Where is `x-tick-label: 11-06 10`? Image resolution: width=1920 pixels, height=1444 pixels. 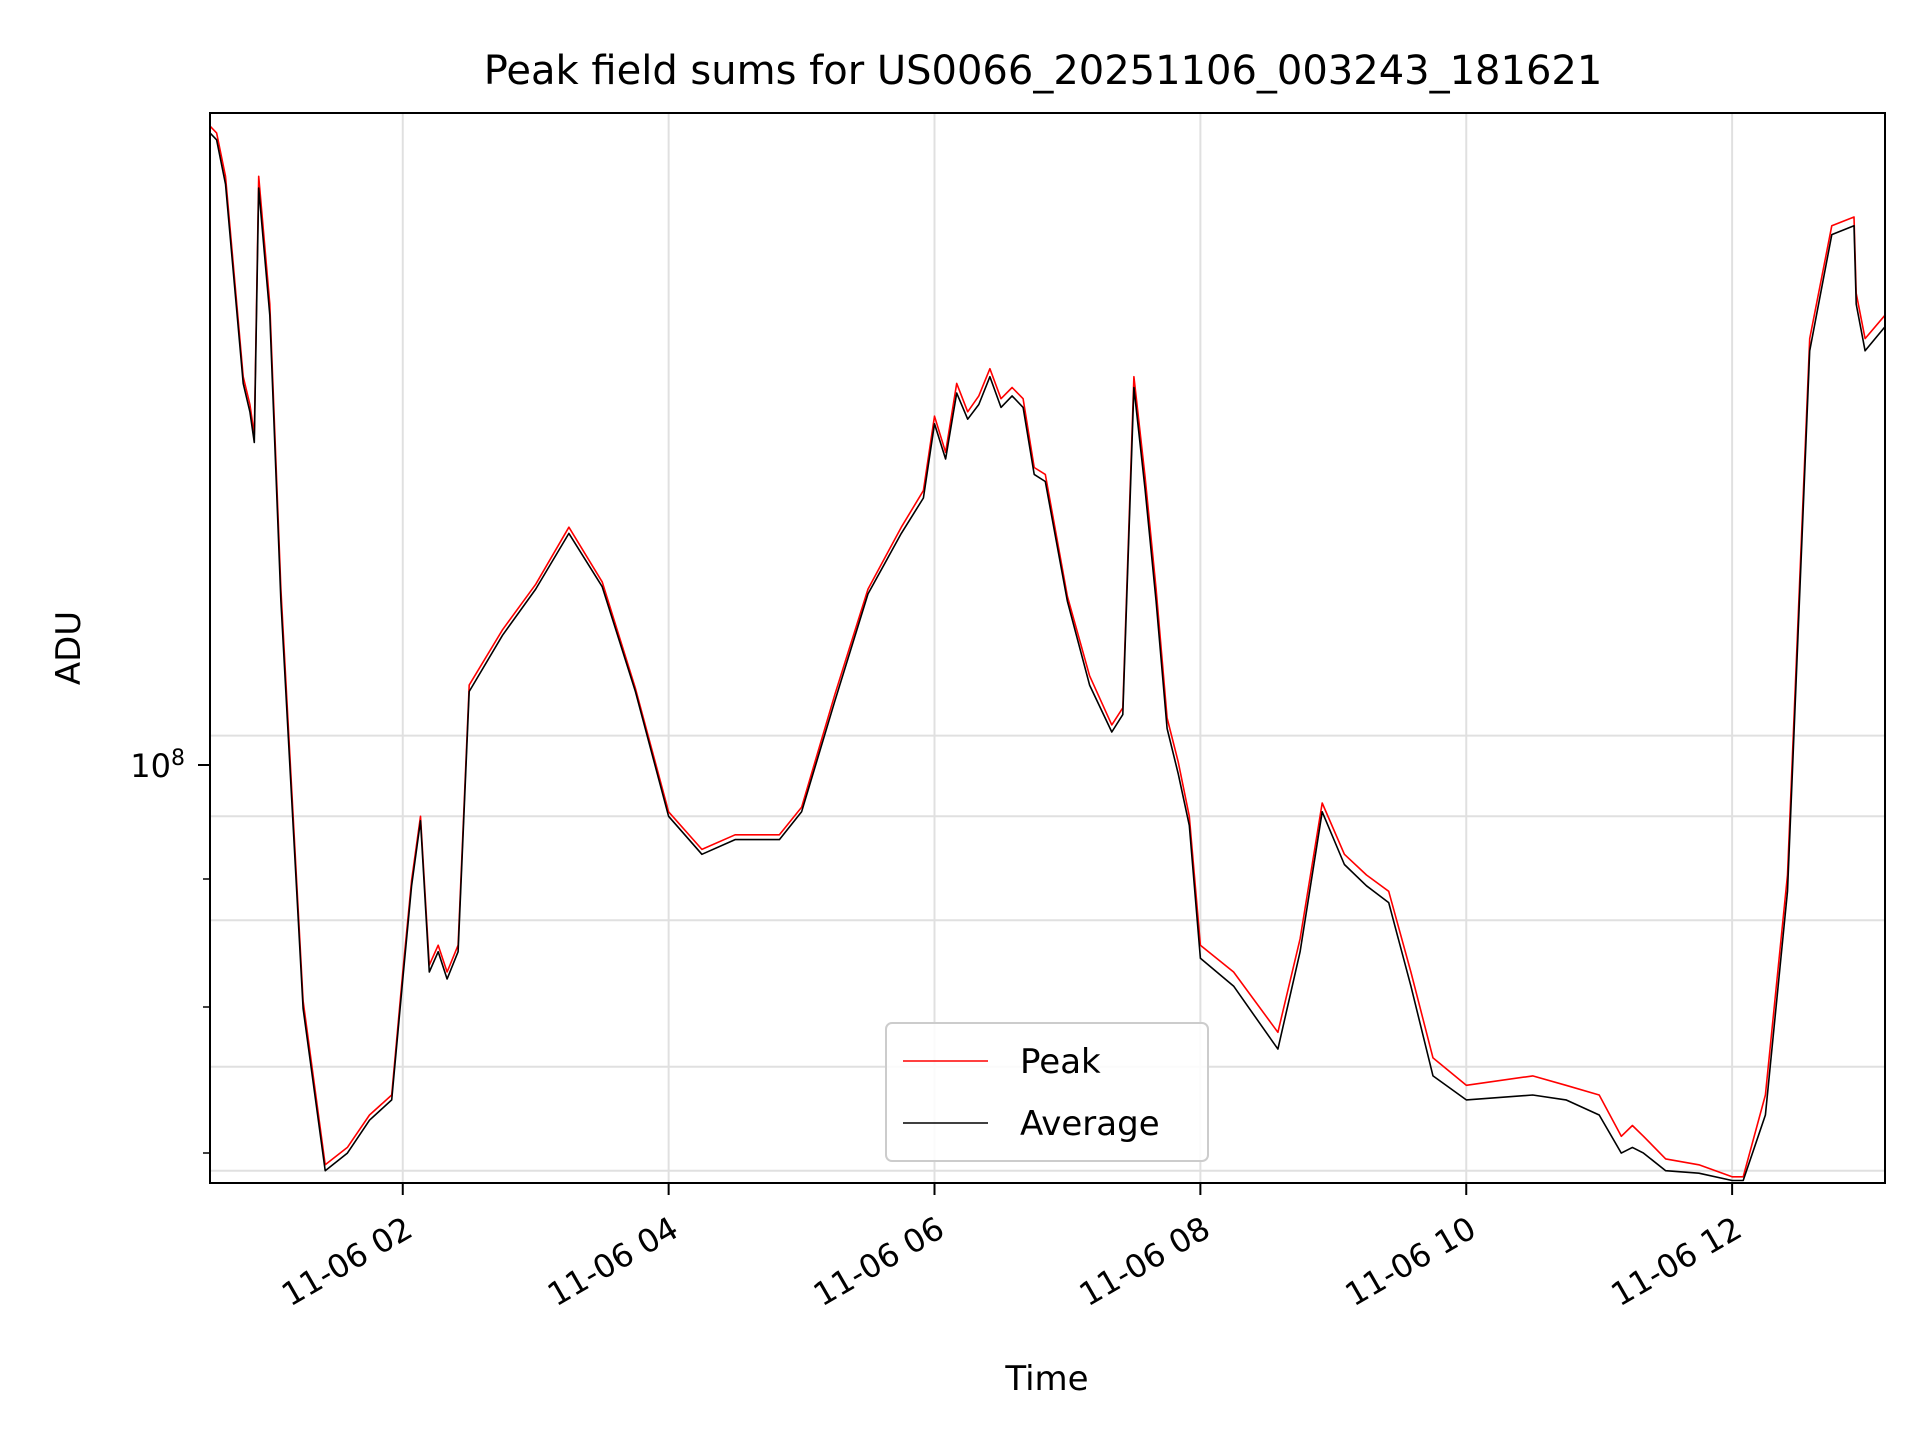 x-tick-label: 11-06 10 is located at coordinates (1411, 1261).